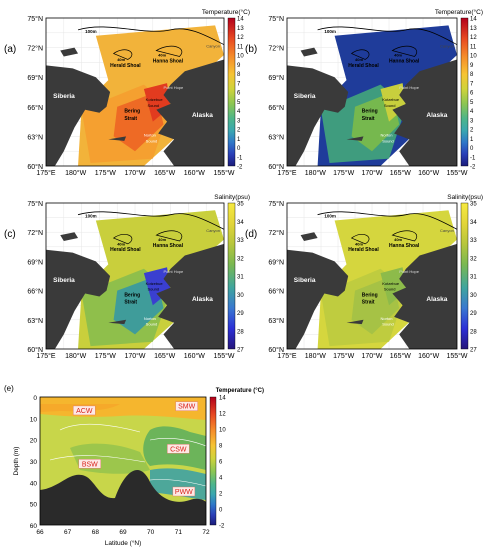 This screenshot has width=496, height=550. Describe the element at coordinates (472, 84) in the screenshot. I see `colorbar-tick-label: 7` at that location.